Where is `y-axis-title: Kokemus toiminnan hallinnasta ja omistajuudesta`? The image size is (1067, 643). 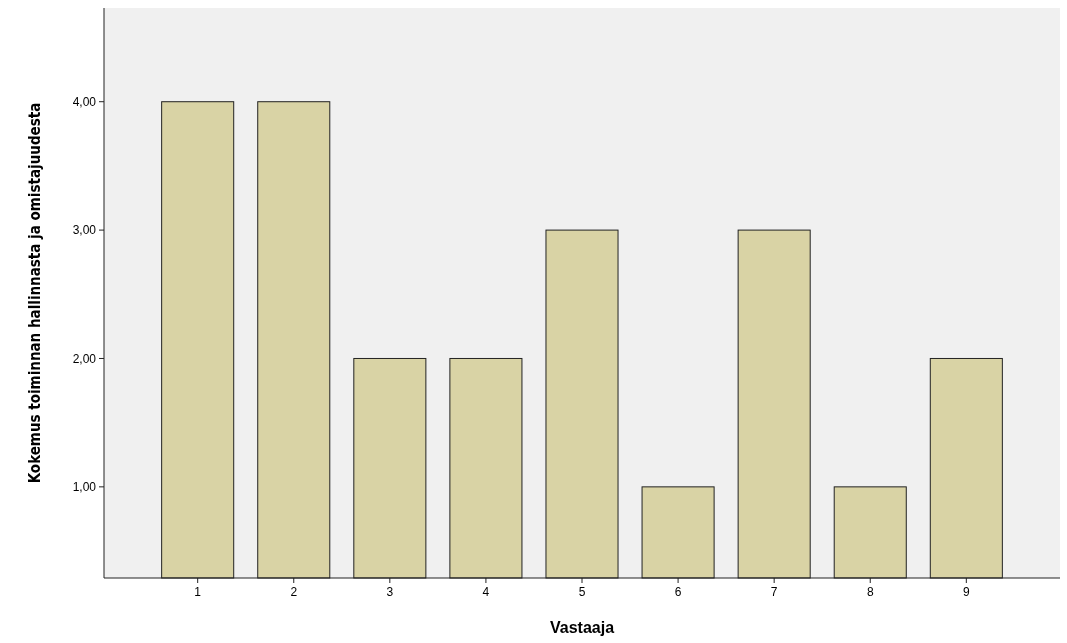 y-axis-title: Kokemus toiminnan hallinnasta ja omistajuudesta is located at coordinates (35, 293).